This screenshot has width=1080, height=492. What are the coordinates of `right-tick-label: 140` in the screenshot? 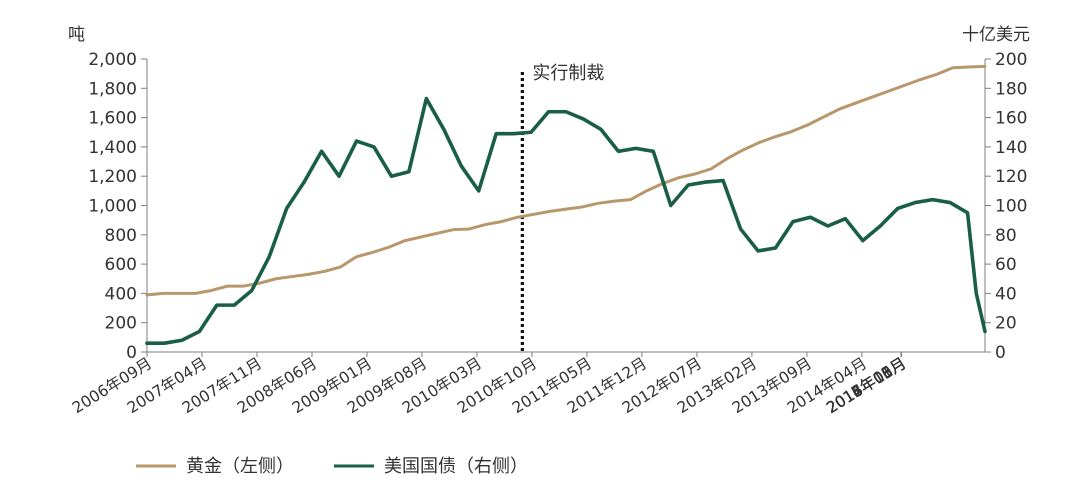 It's located at (1011, 148).